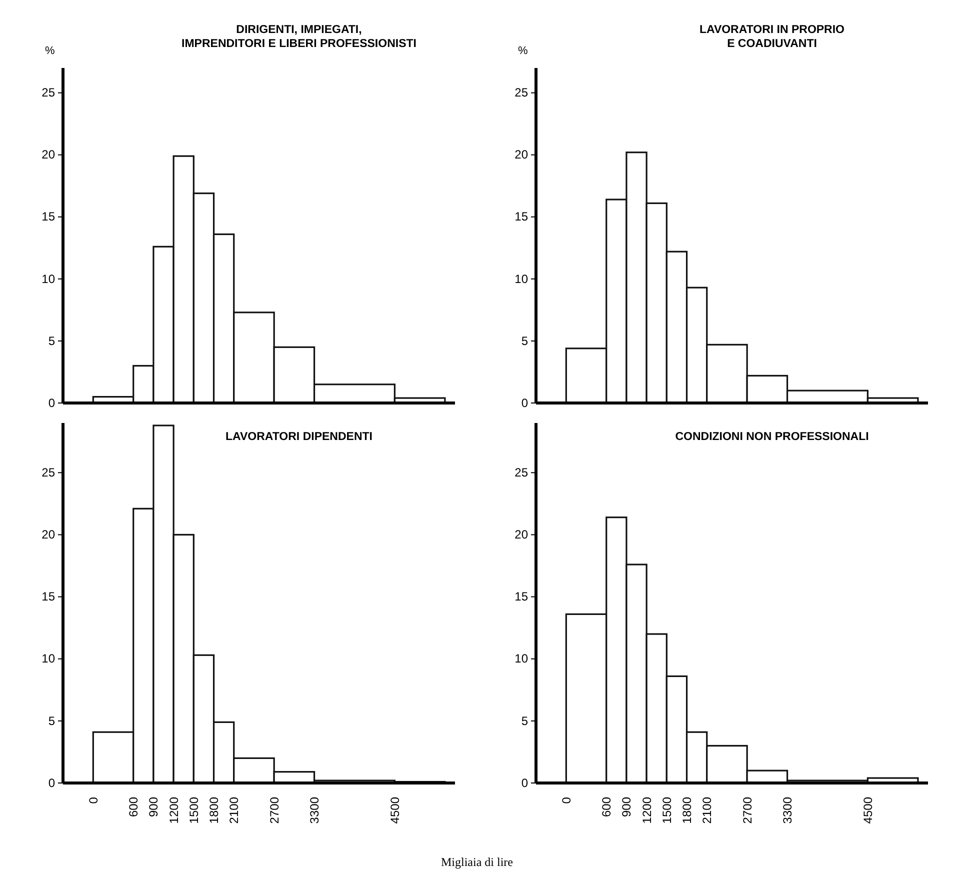 This screenshot has height=896, width=954. I want to click on x-axis-title: Migliaia di lire, so click(477, 862).